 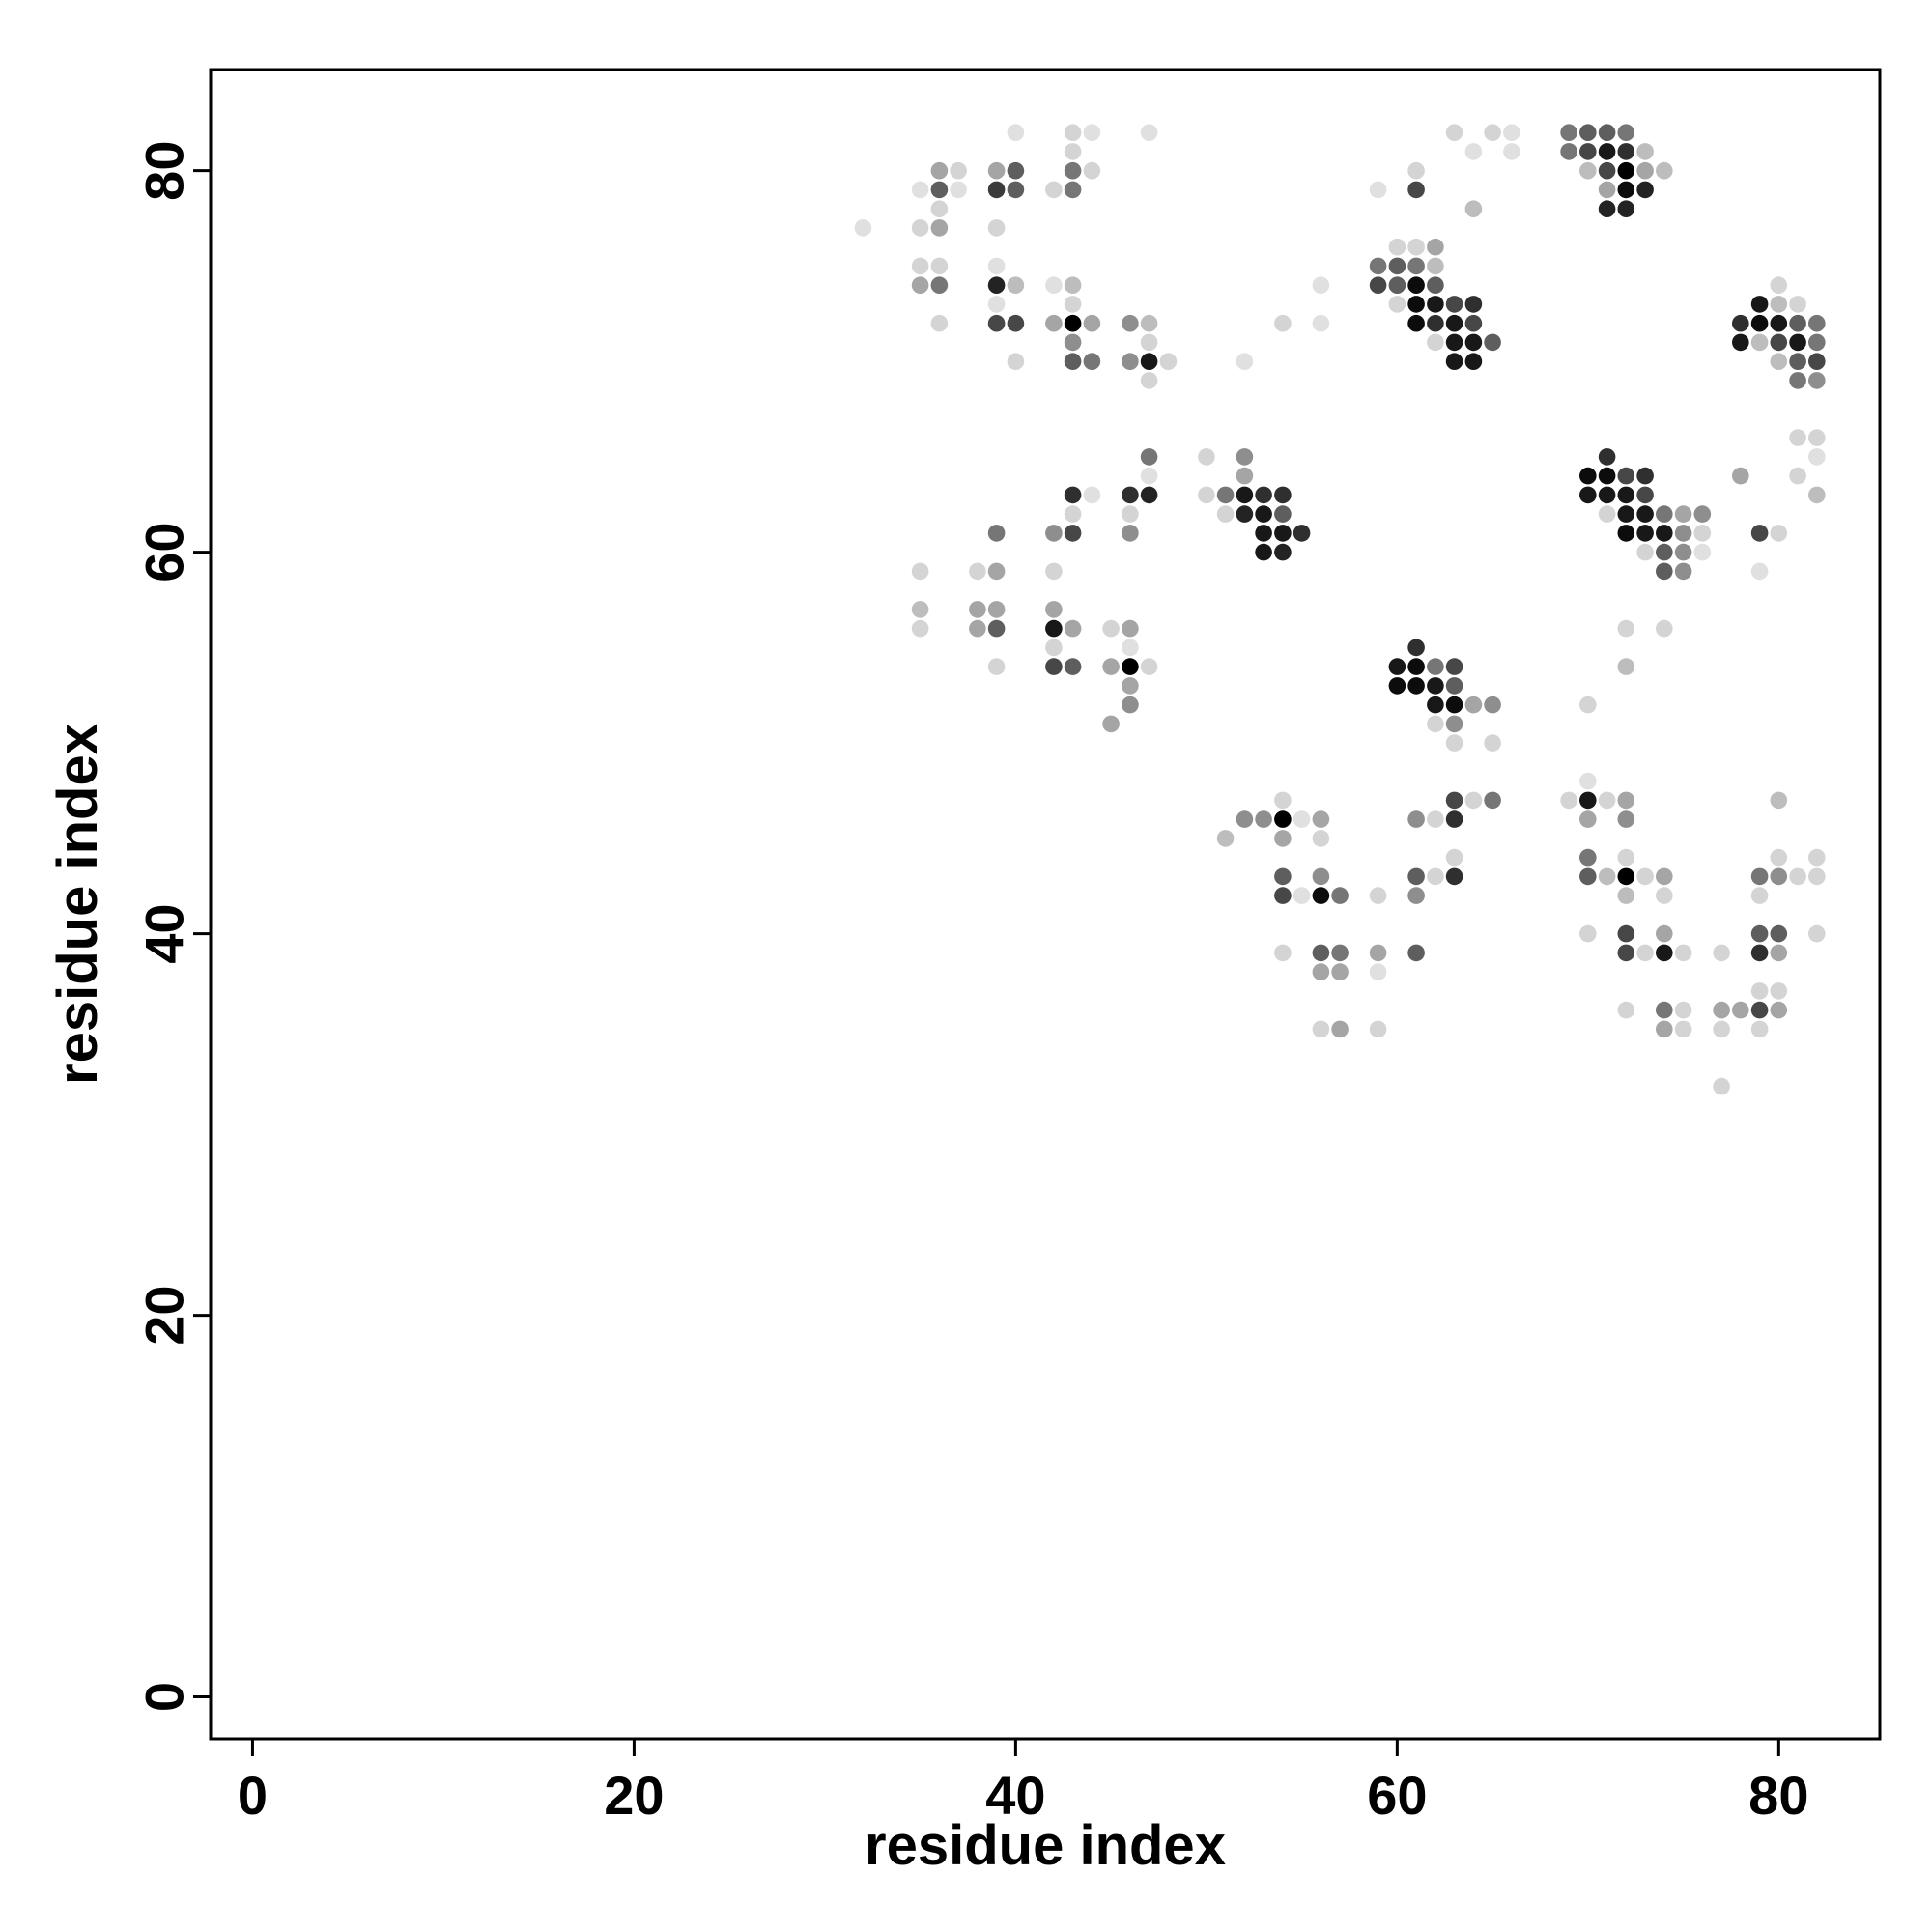 What do you see at coordinates (164, 171) in the screenshot?
I see `y-tick-label: 80` at bounding box center [164, 171].